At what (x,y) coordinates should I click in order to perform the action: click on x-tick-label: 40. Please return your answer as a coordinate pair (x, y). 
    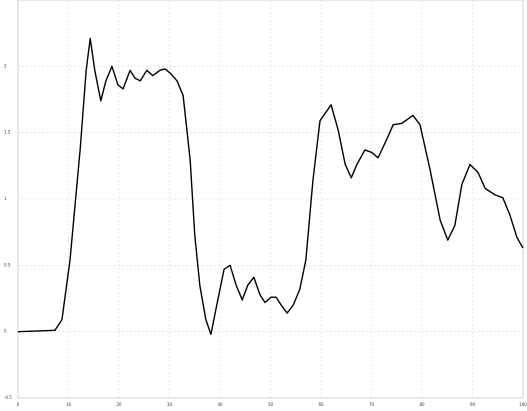
    Looking at the image, I should click on (220, 404).